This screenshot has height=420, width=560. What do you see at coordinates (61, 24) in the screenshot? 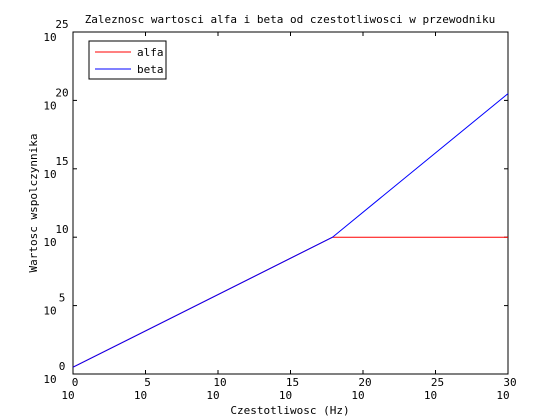
I see `y-tick-exponent: 25` at bounding box center [61, 24].